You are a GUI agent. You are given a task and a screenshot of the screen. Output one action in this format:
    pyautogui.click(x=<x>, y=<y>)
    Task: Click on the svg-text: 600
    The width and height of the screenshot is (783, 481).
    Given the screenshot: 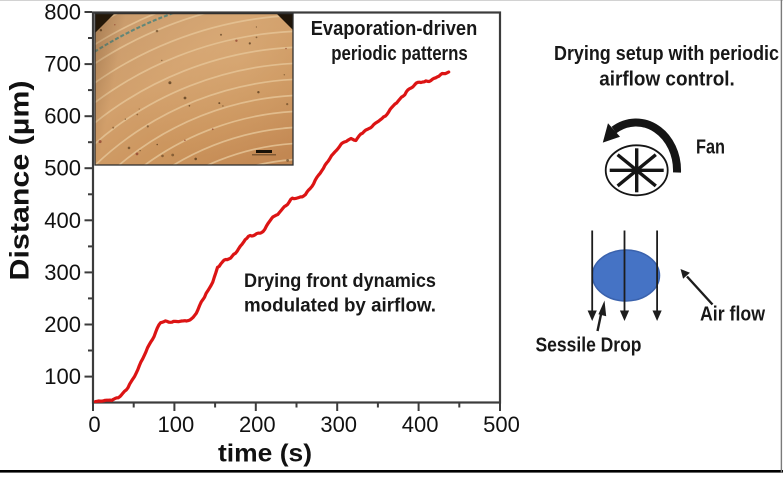 What is the action you would take?
    pyautogui.click(x=62, y=116)
    